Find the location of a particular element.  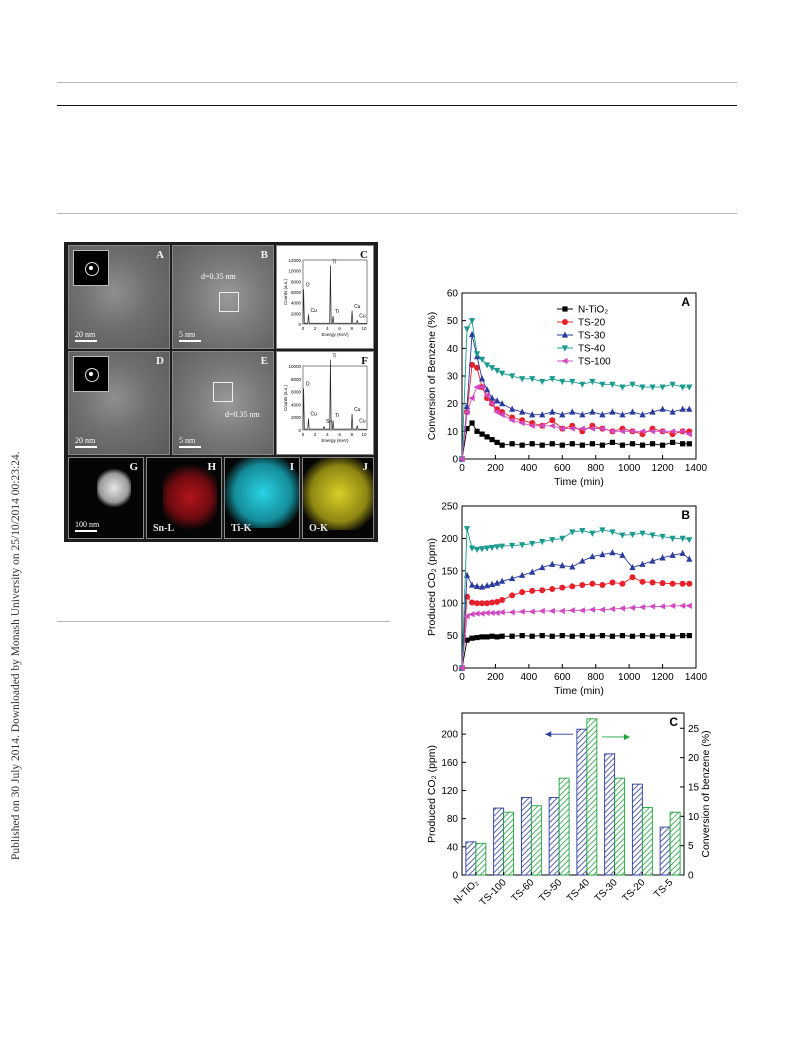

y-tick-label: 30 is located at coordinates (453, 377).